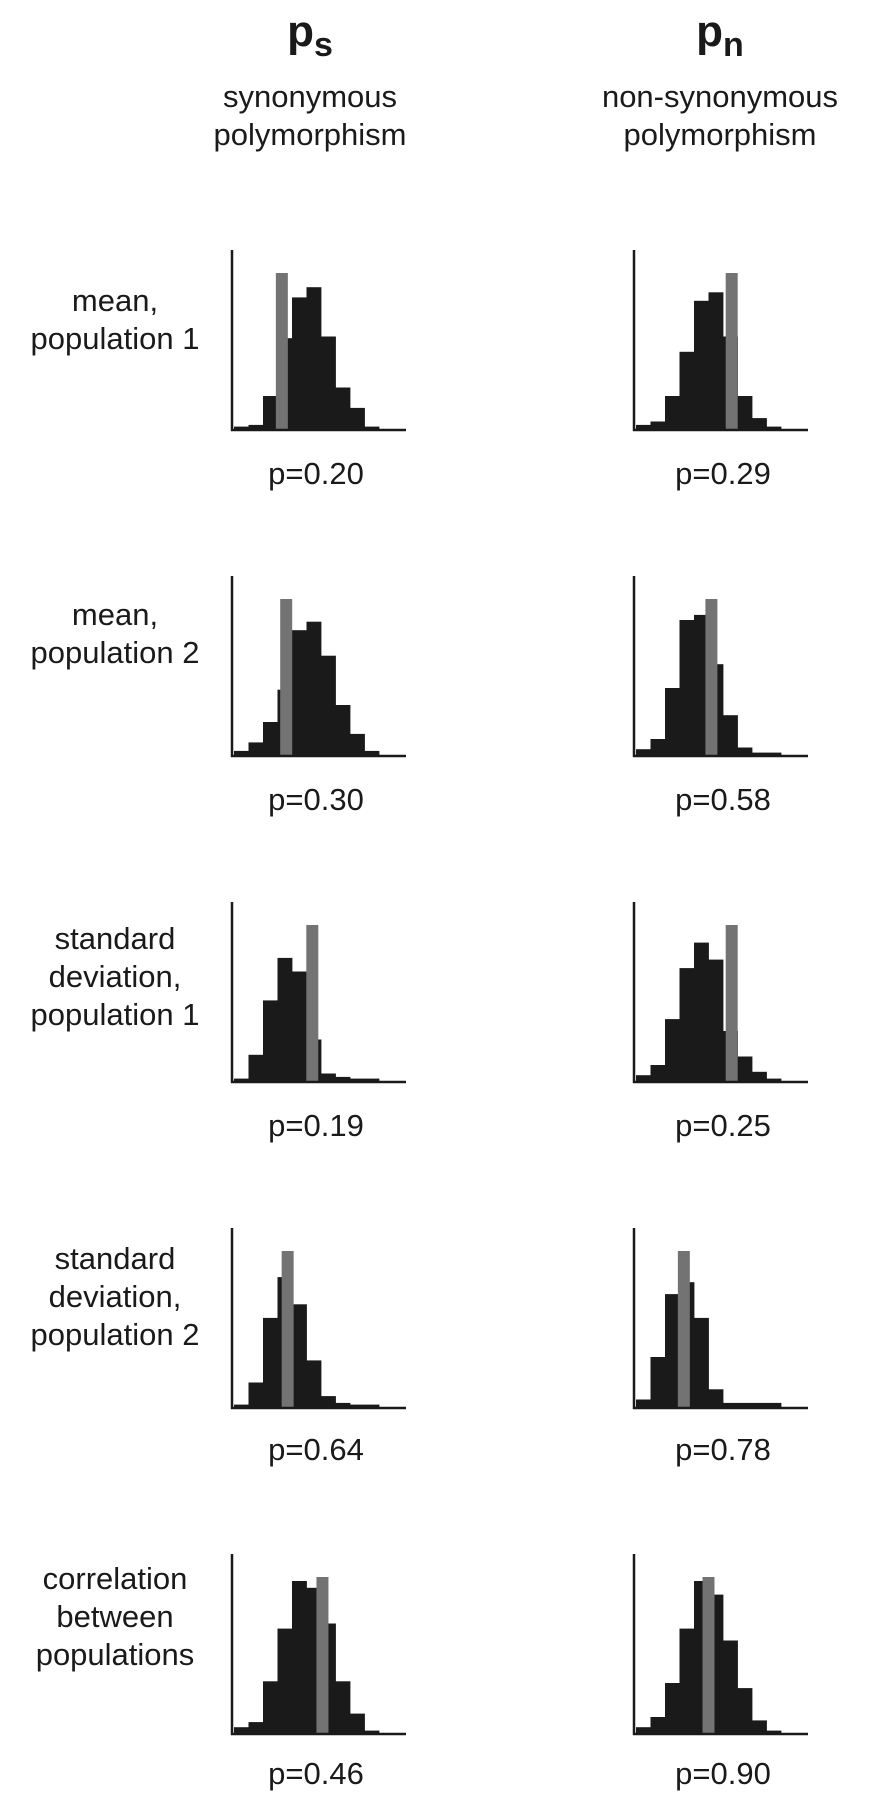  Describe the element at coordinates (720, 81) in the screenshot. I see `column-header-nonsynonymous: pn non-synonymous polymorphism` at that location.